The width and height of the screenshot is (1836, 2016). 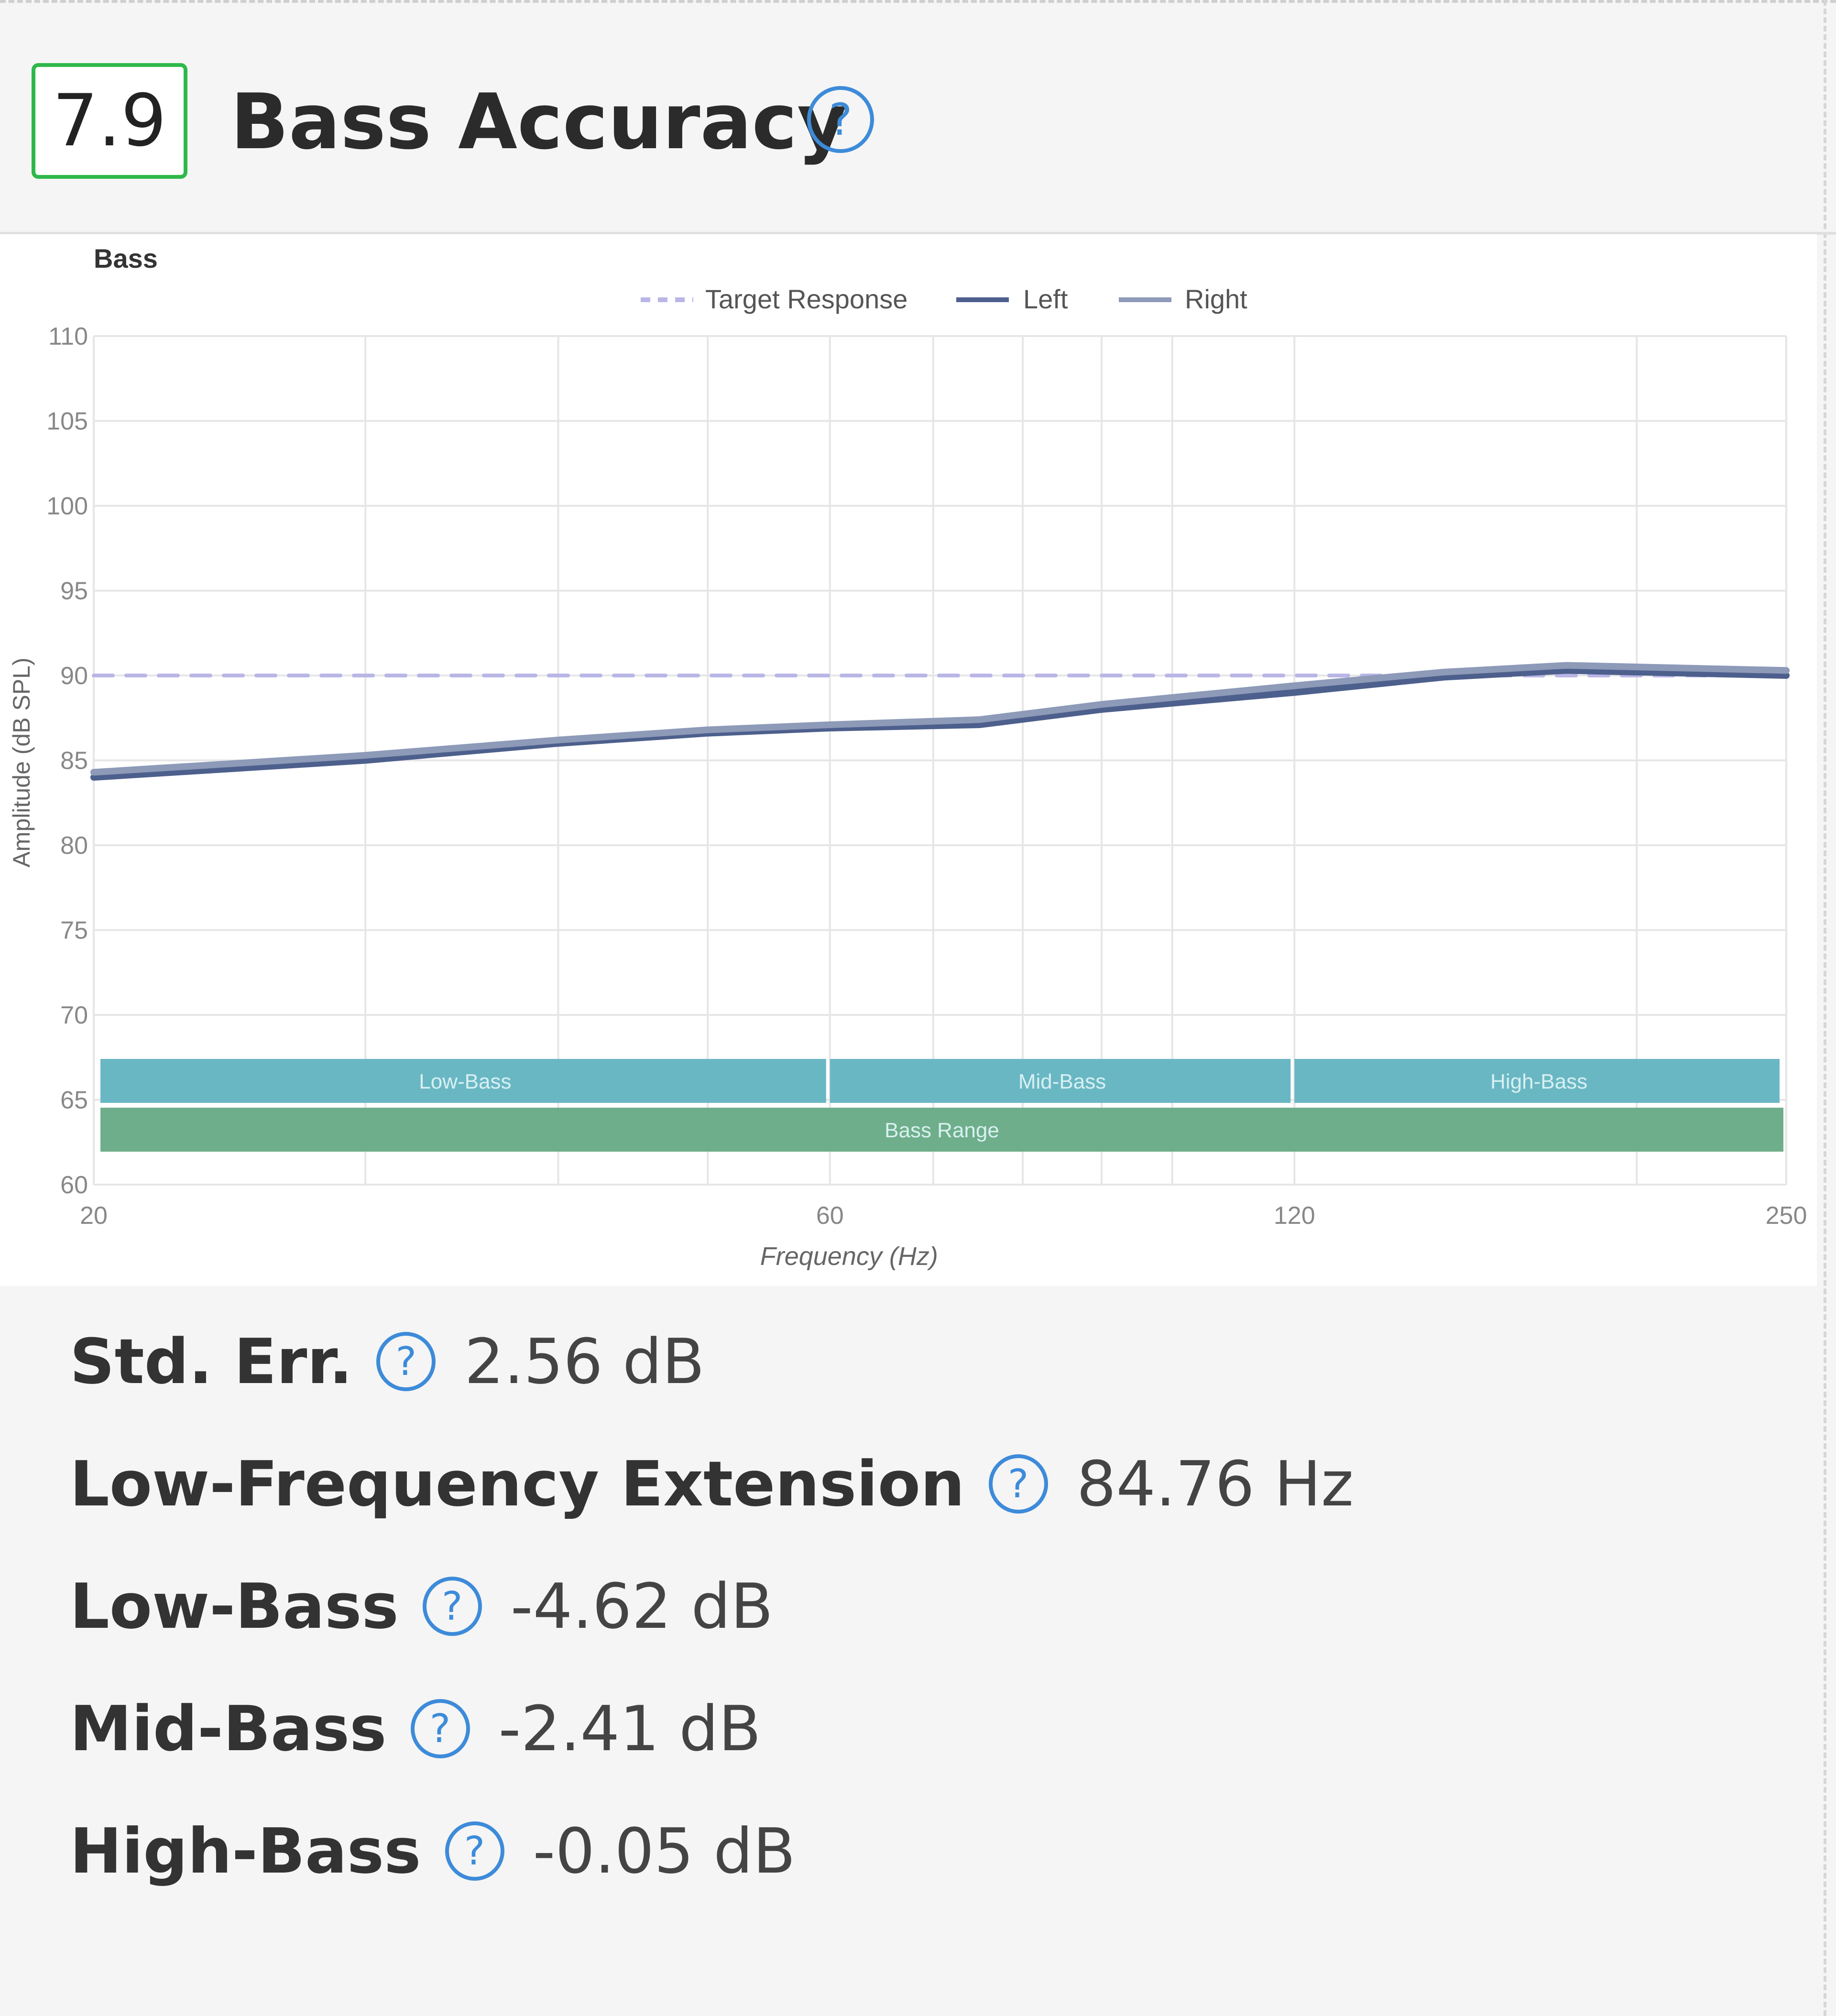 What do you see at coordinates (74, 591) in the screenshot?
I see `y-tick-label: 95` at bounding box center [74, 591].